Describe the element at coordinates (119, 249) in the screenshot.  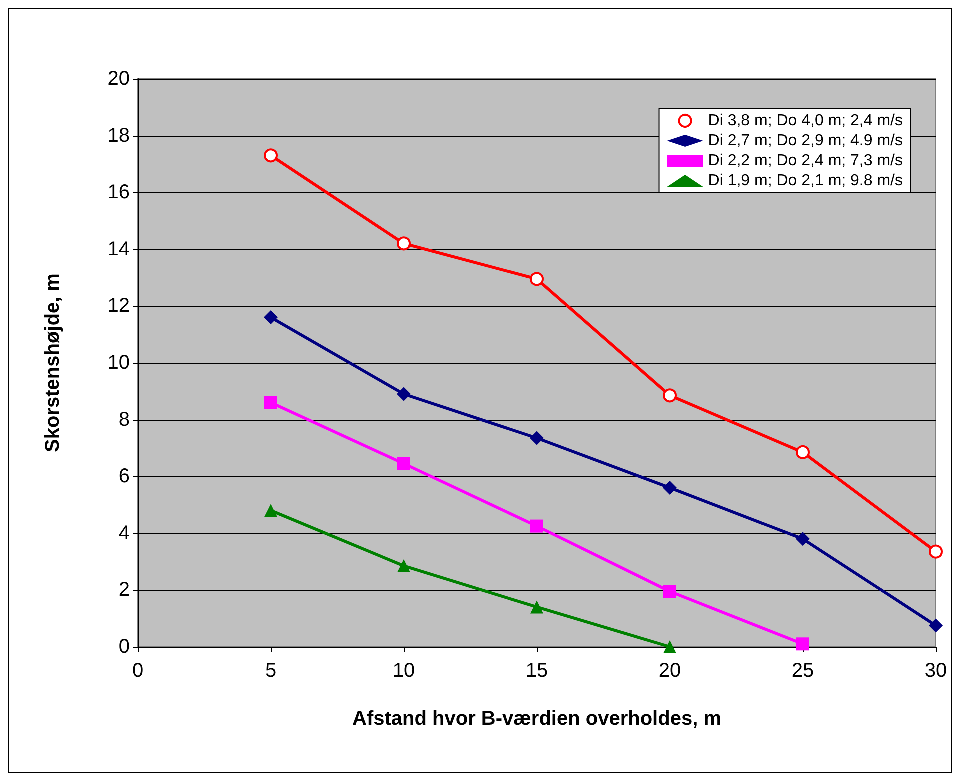
I see `y-tick-label: 14` at that location.